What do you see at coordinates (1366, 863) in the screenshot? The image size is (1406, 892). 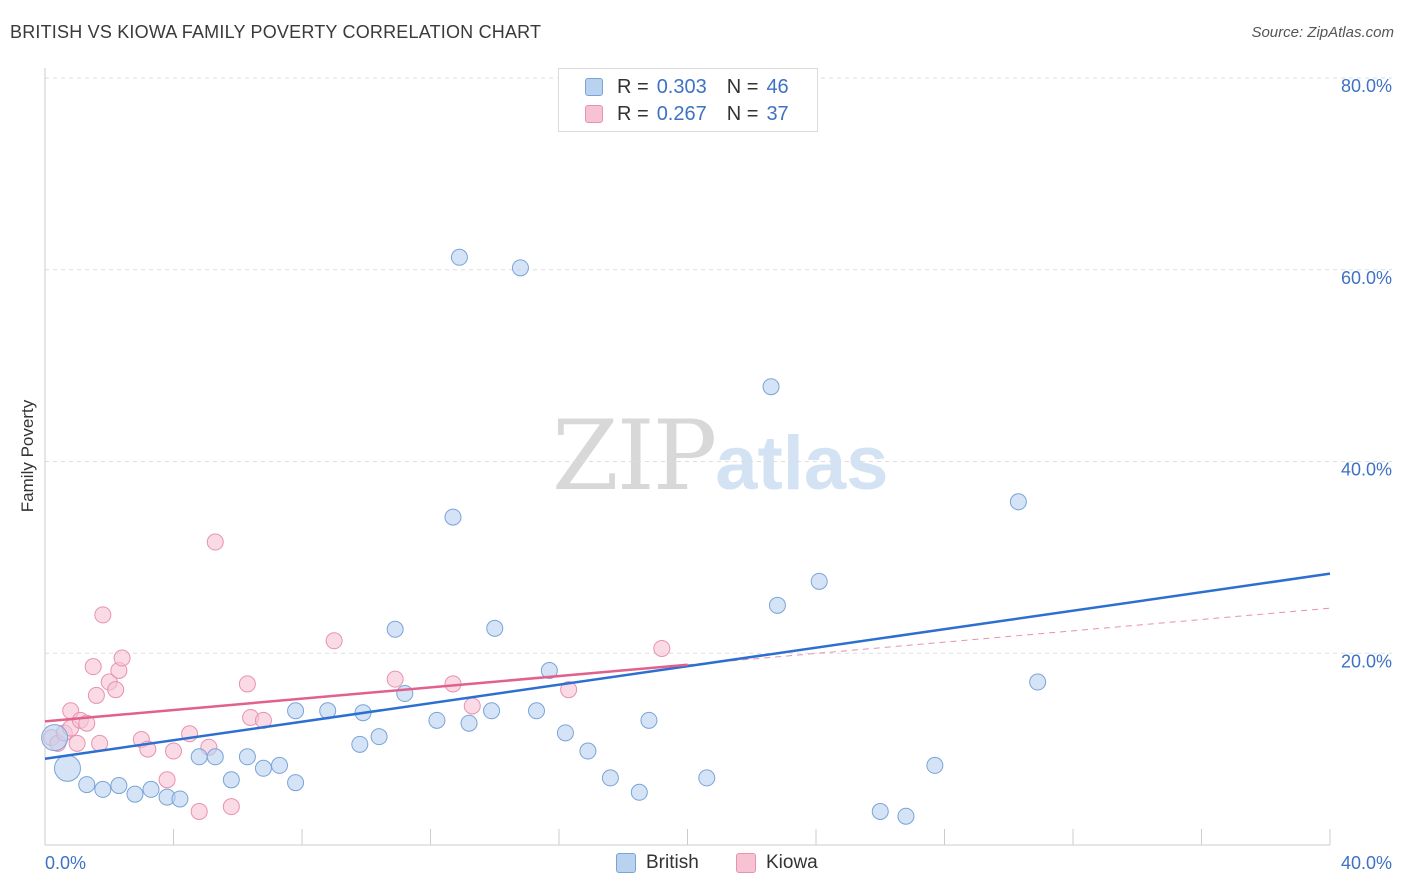 I see `x-tick-label-max: 40.0%` at bounding box center [1366, 863].